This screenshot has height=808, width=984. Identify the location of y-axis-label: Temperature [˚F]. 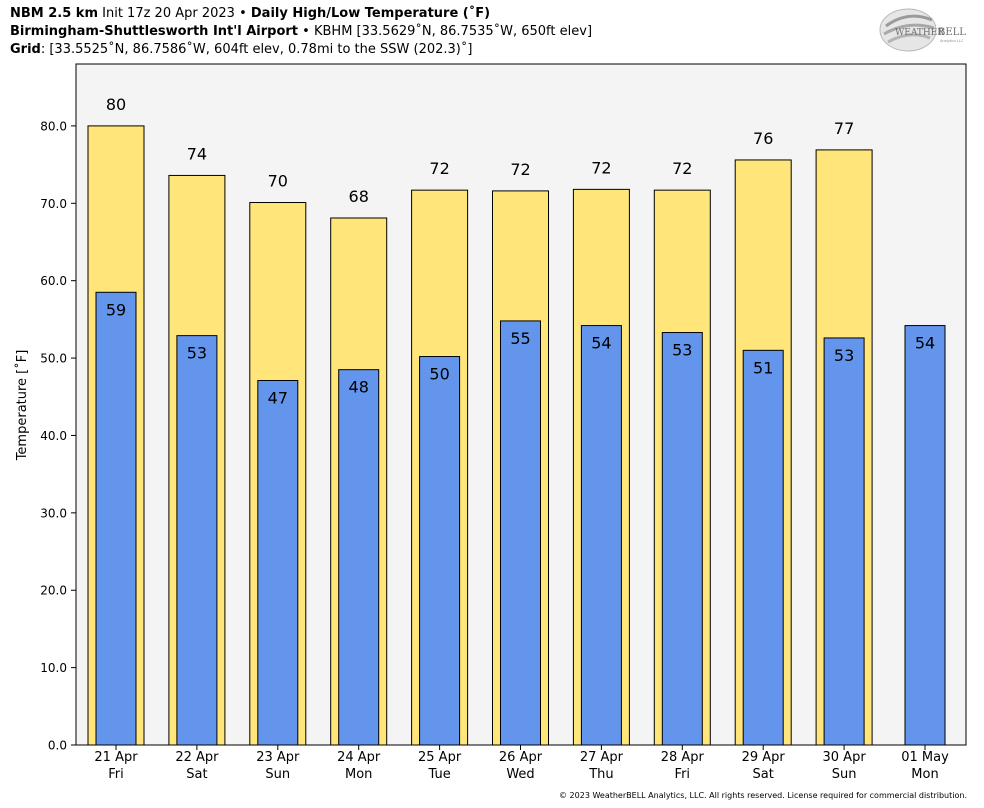
(22, 406).